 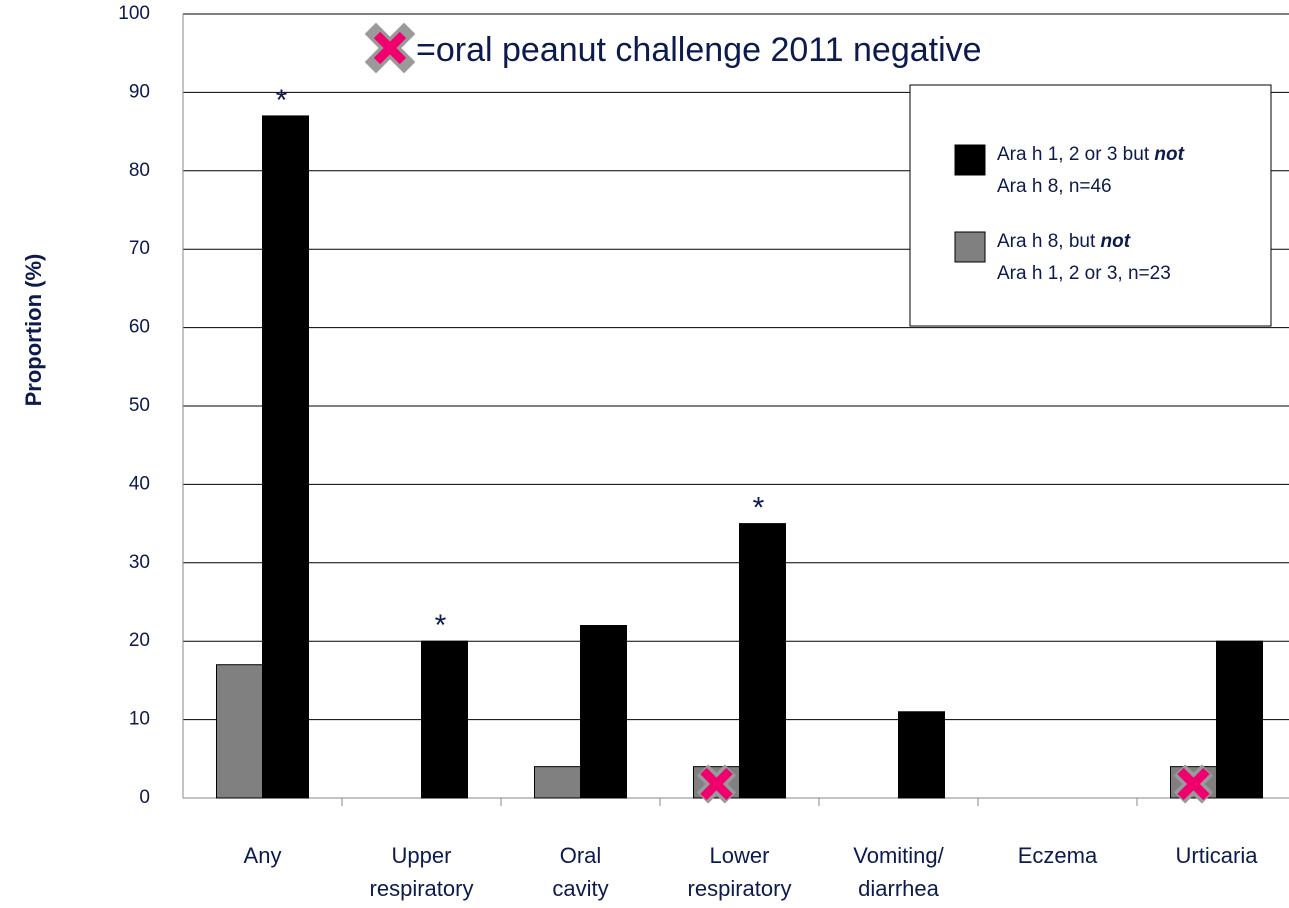 I want to click on legend-box, so click(x=1090, y=205).